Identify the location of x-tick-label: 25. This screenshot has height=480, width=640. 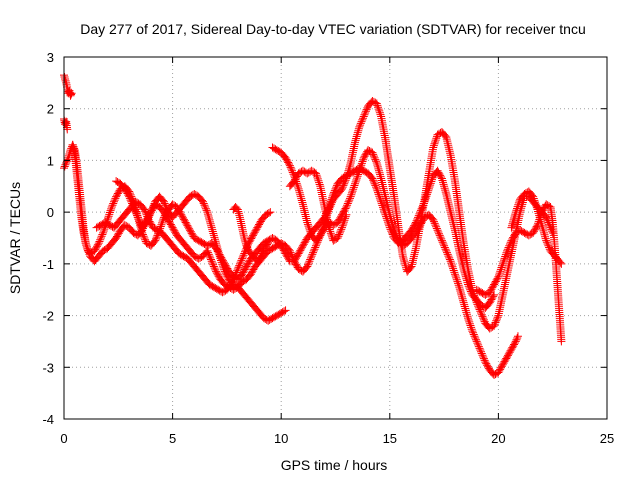
(607, 438).